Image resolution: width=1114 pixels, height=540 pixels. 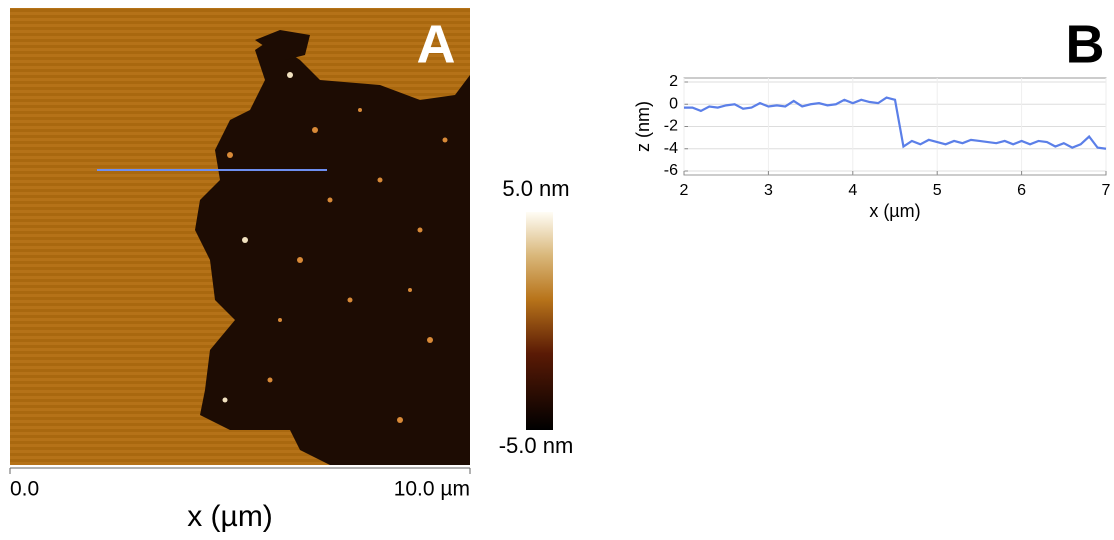 What do you see at coordinates (1106, 190) in the screenshot?
I see `x-tick-label: 7` at bounding box center [1106, 190].